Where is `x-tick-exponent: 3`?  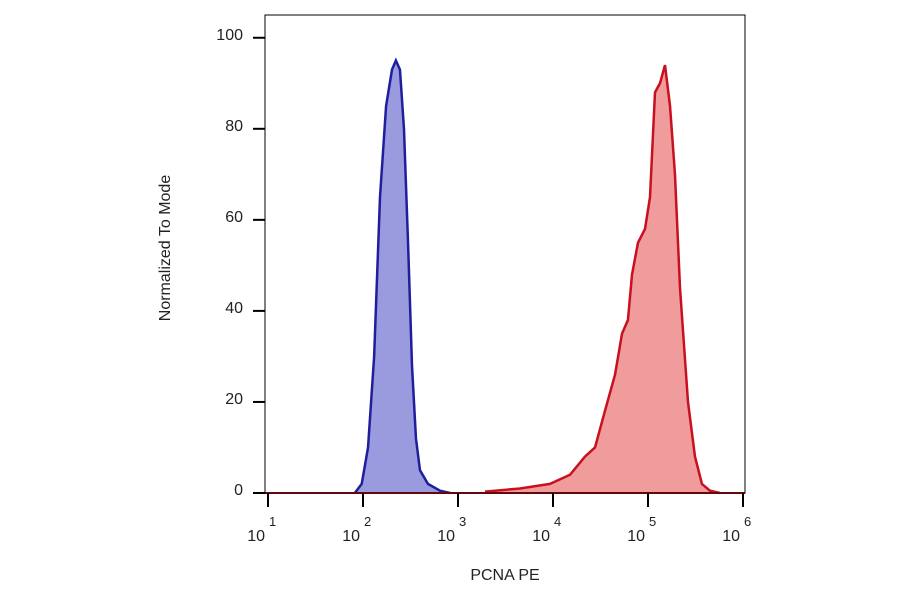 x-tick-exponent: 3 is located at coordinates (462, 521).